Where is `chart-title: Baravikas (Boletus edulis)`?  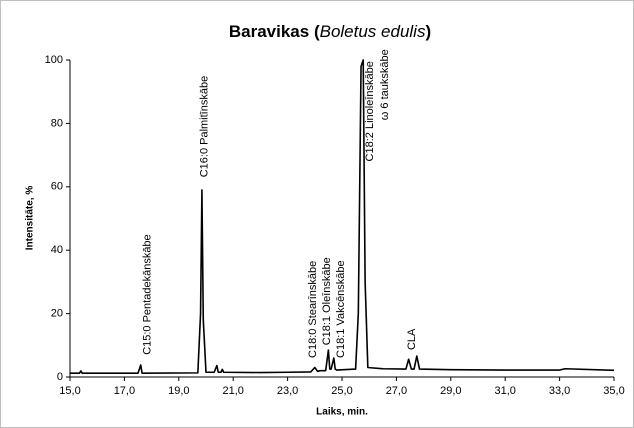 chart-title: Baravikas (Boletus edulis) is located at coordinates (330, 31).